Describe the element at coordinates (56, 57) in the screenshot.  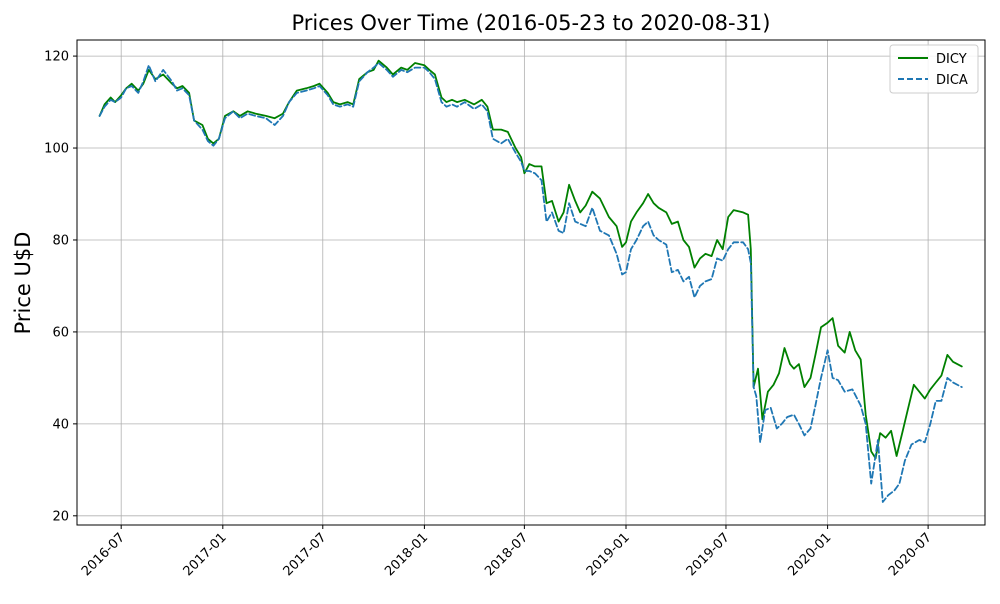
I see `y-tick-label: 120` at that location.